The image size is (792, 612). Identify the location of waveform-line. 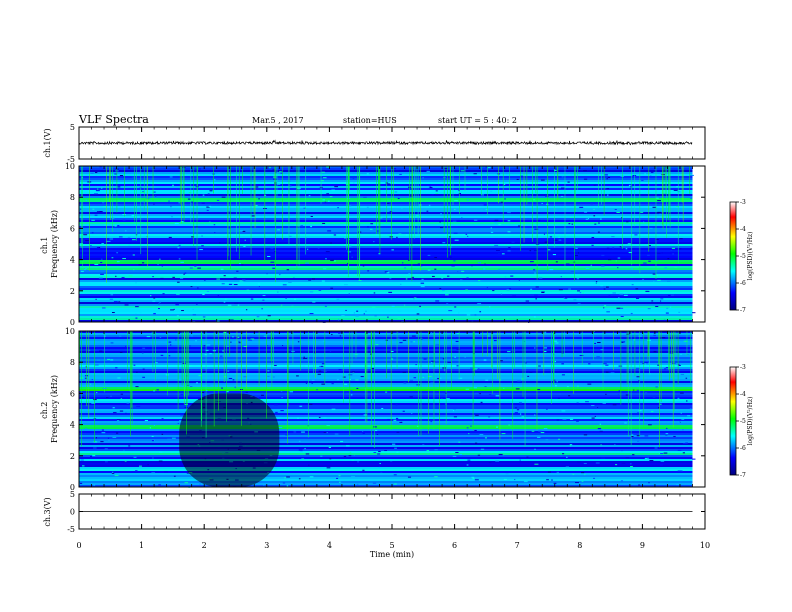
(385, 142).